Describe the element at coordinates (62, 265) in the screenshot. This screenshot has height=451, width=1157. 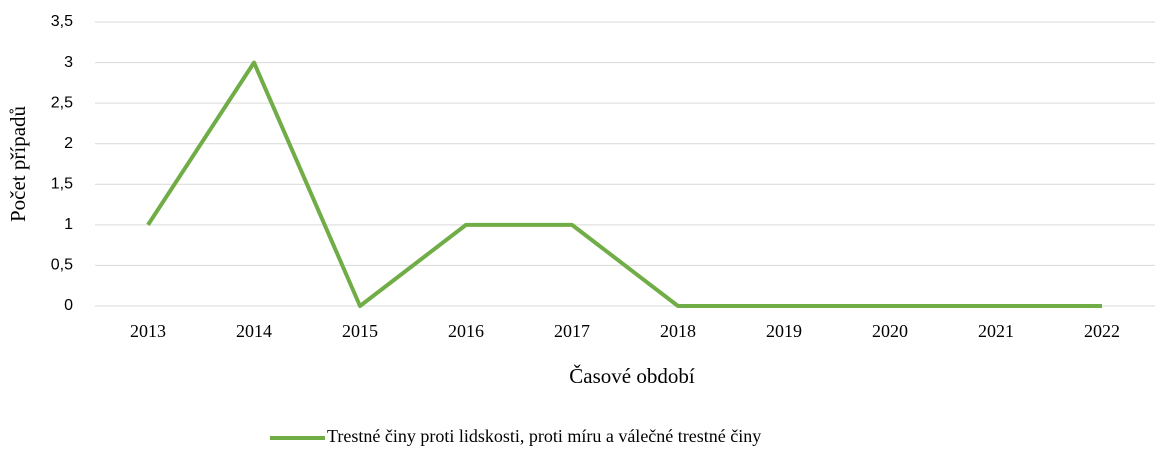
I see `y-tick-label: 0,5` at that location.